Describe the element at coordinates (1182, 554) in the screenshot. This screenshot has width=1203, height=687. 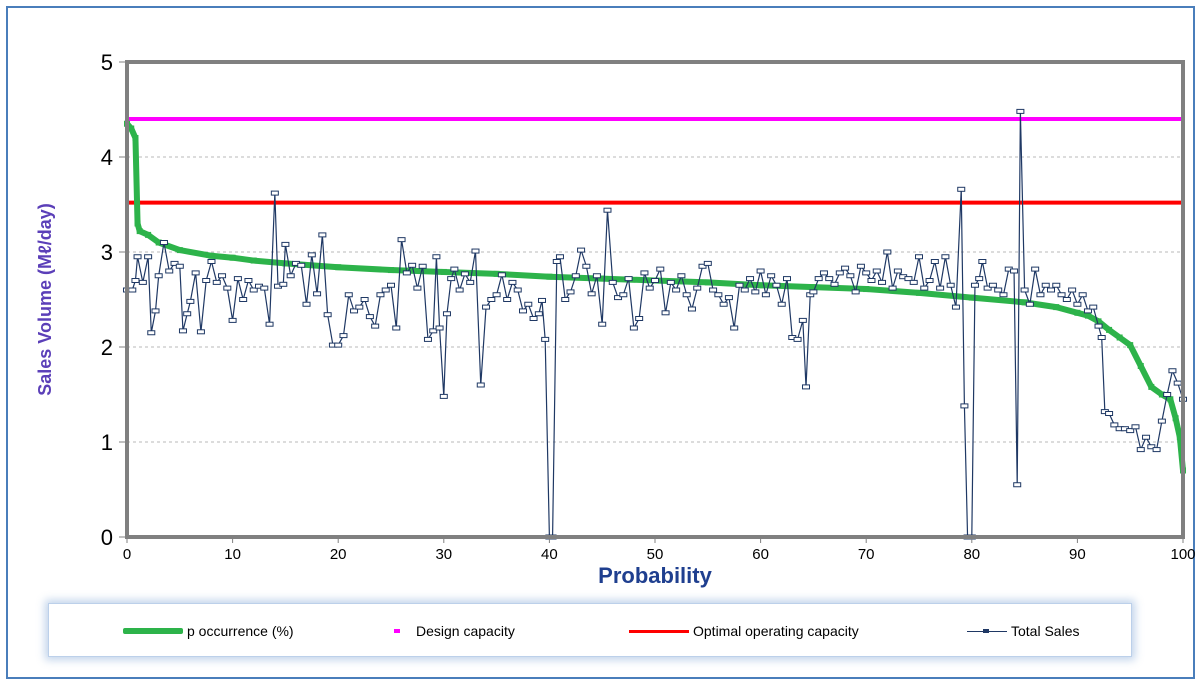
I see `x-tick-label: 100` at that location.